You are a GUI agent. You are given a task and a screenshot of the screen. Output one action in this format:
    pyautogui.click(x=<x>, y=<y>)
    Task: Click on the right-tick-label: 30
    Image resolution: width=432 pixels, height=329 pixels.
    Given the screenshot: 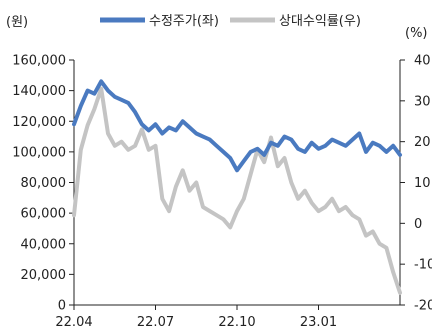 What is the action you would take?
    pyautogui.click(x=422, y=101)
    